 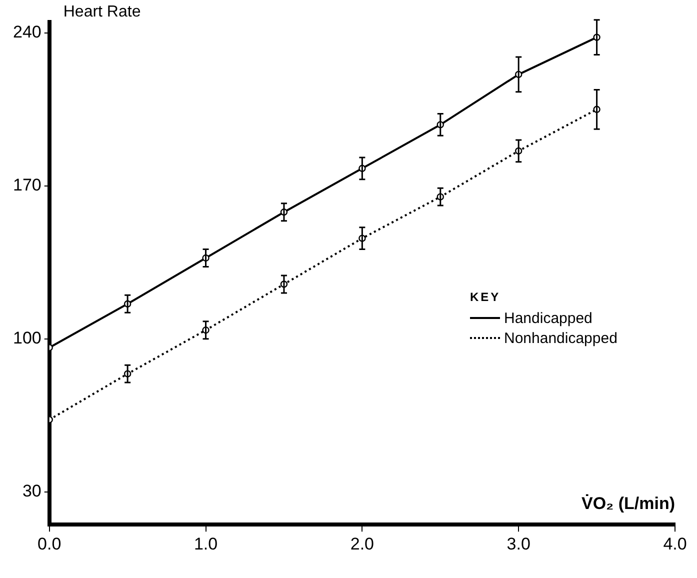 I want to click on x-tick-label: 3.0, so click(x=518, y=544).